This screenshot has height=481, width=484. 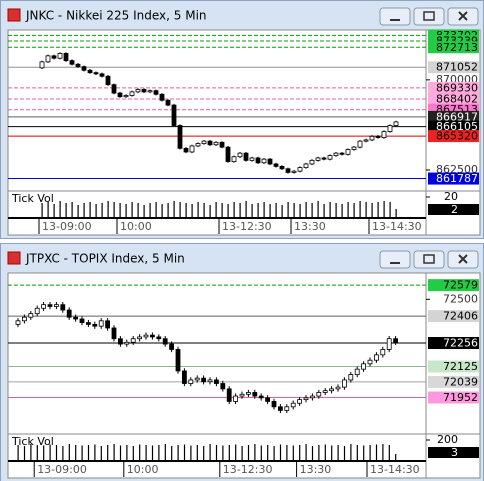 I want to click on window-icon, so click(x=14, y=15).